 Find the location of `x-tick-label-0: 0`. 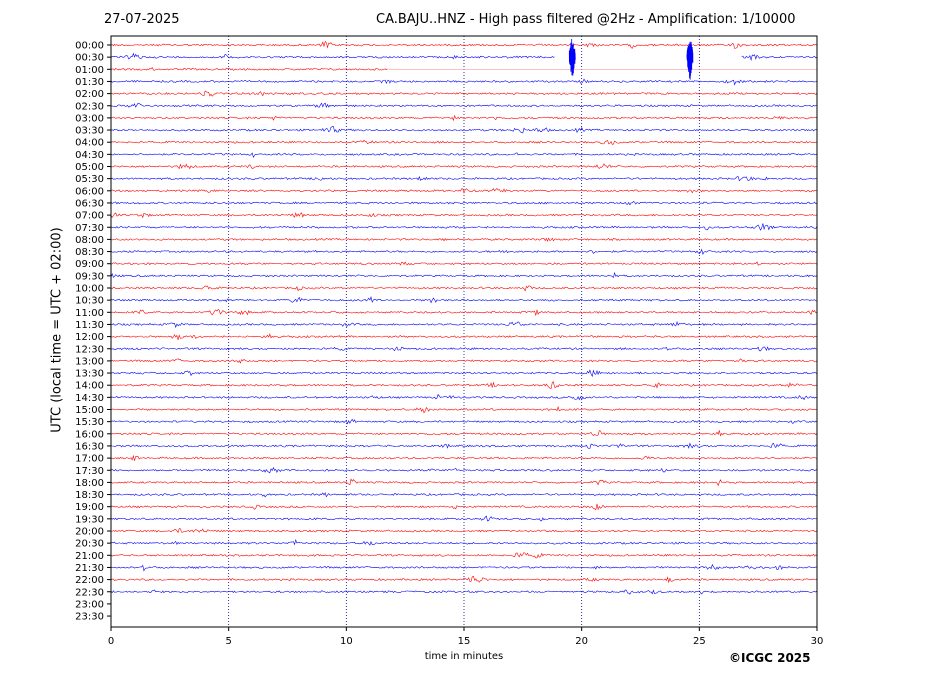

x-tick-label-0: 0 is located at coordinates (111, 641).